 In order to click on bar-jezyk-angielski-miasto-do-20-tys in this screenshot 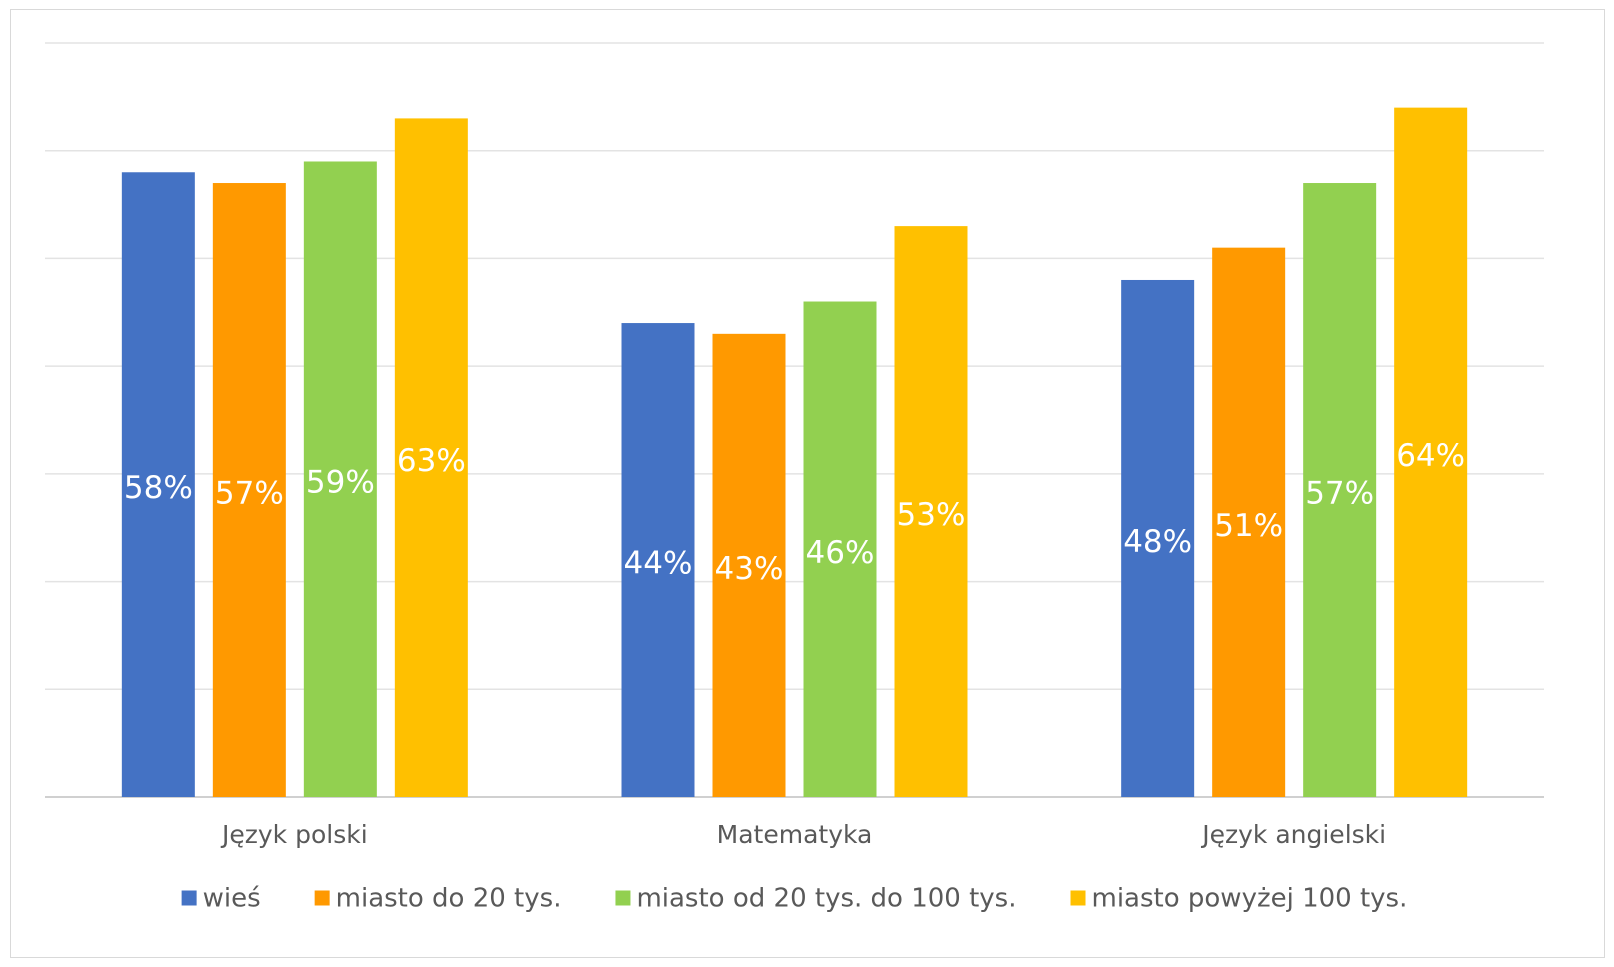, I will do `click(1249, 522)`.